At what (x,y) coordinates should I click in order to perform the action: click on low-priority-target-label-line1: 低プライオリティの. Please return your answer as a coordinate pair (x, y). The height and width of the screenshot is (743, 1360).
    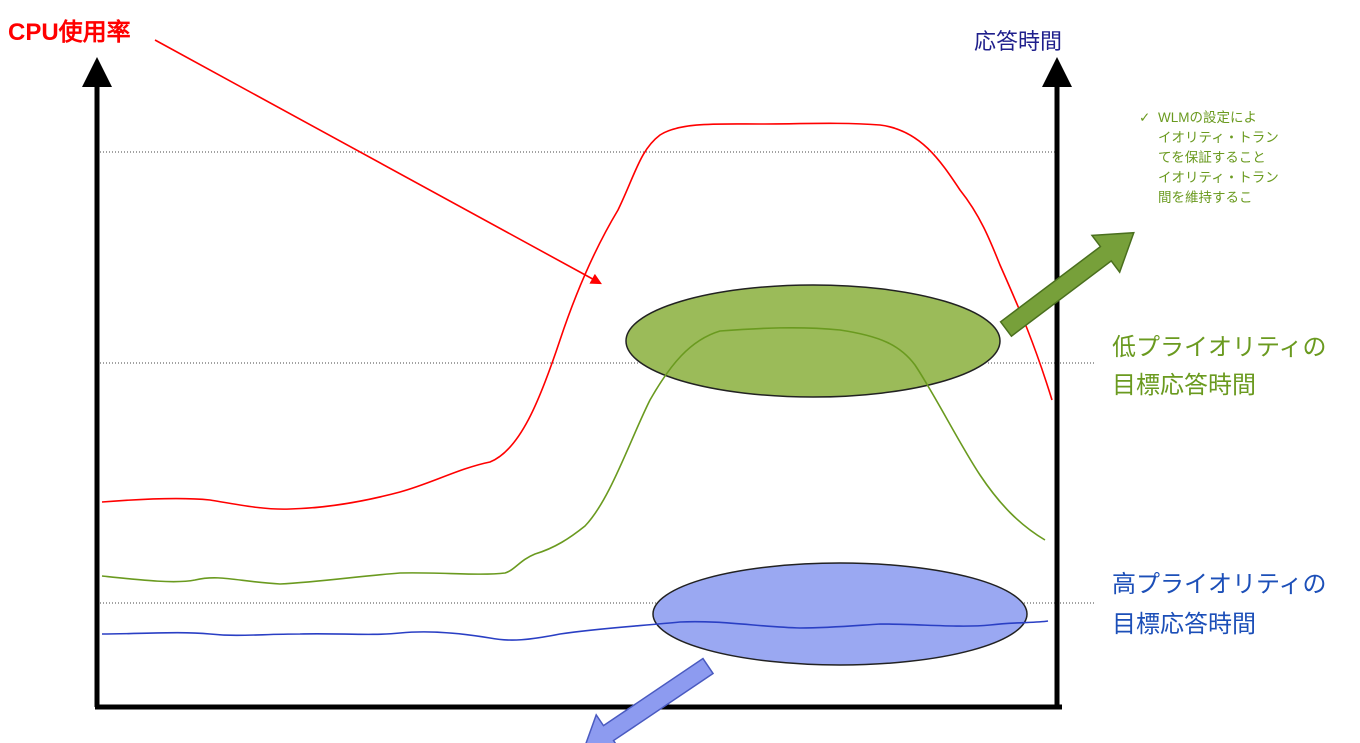
    Looking at the image, I should click on (1219, 347).